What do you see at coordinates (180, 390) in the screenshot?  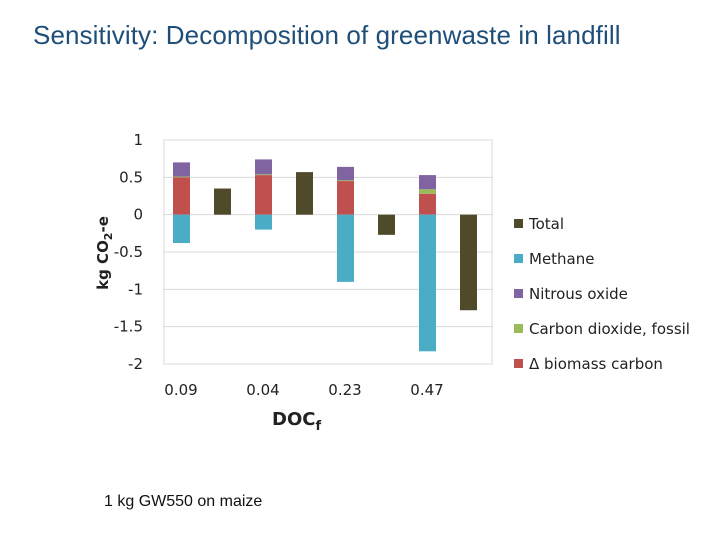 I see `x-tick-label: 0.09` at bounding box center [180, 390].